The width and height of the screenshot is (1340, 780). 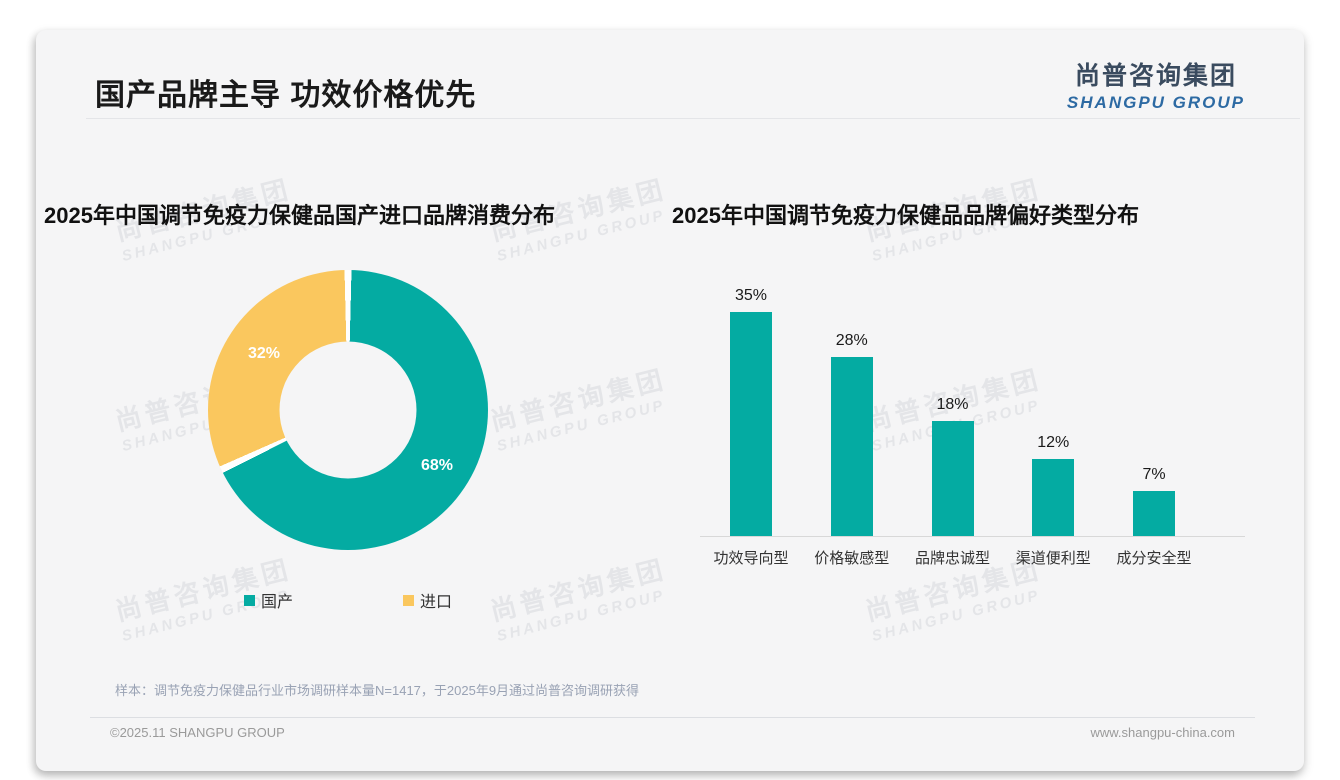 I want to click on page-title: 国产品牌主导 功效价格优先, so click(x=286, y=95).